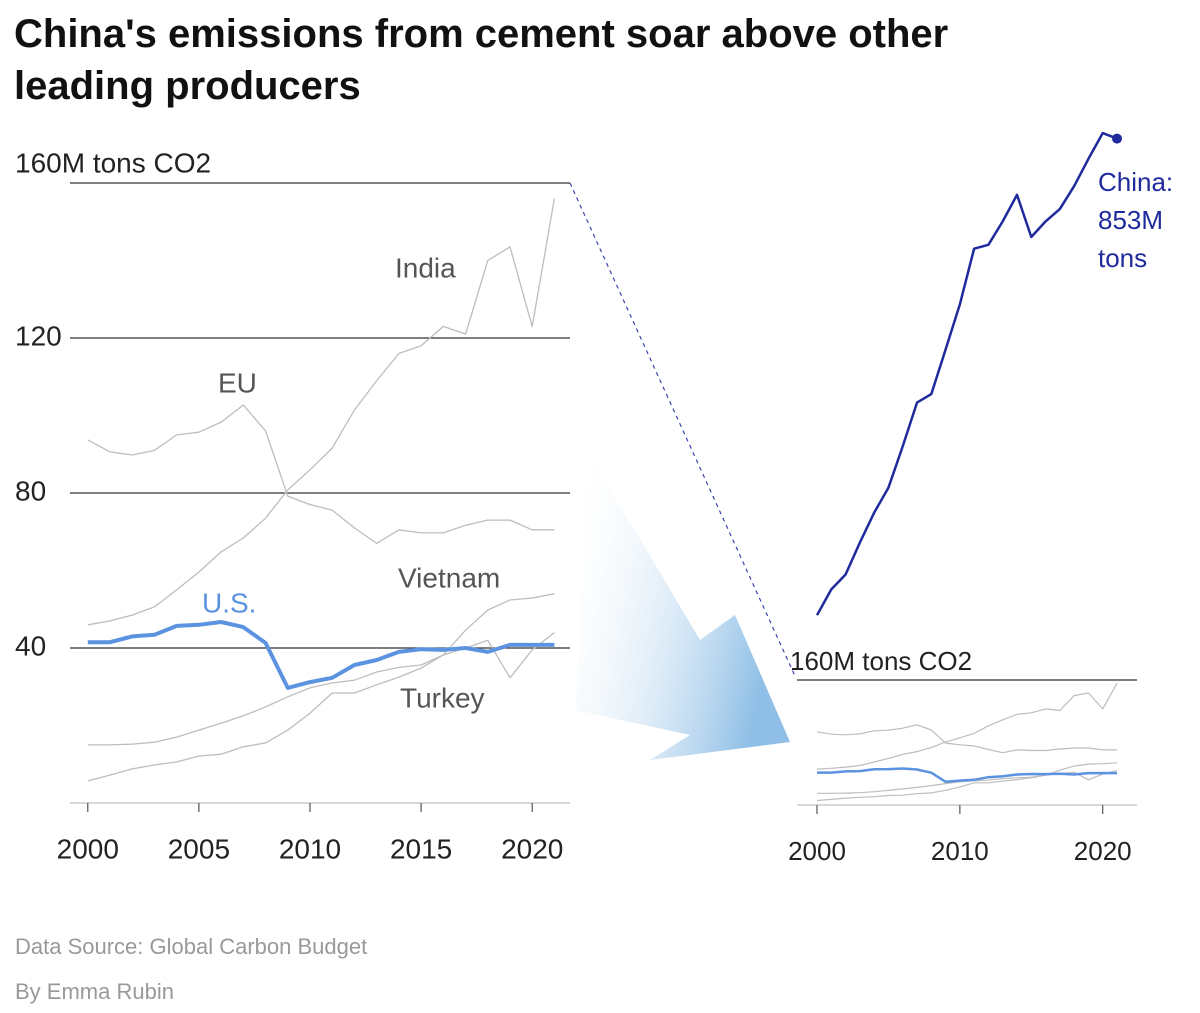 The image size is (1200, 1013). What do you see at coordinates (682, 607) in the screenshot?
I see `transition-arrow` at bounding box center [682, 607].